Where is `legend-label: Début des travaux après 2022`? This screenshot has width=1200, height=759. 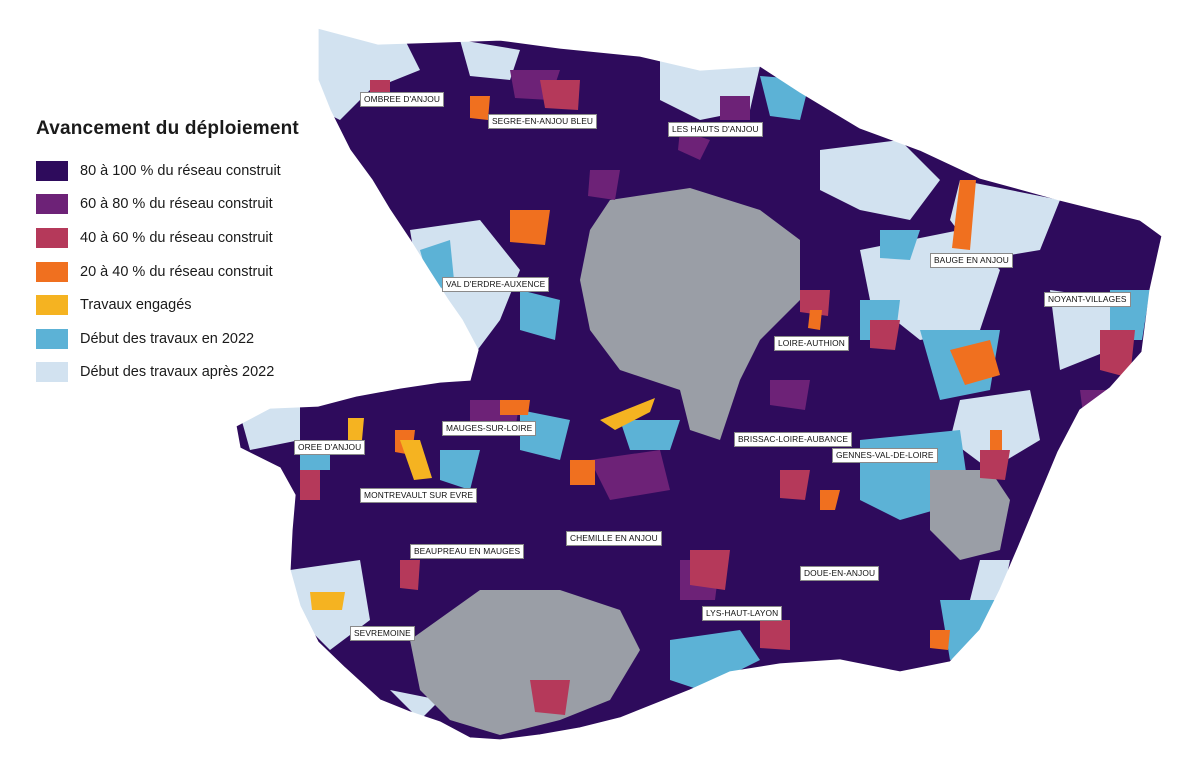
legend-label: Début des travaux après 2022 is located at coordinates (177, 372).